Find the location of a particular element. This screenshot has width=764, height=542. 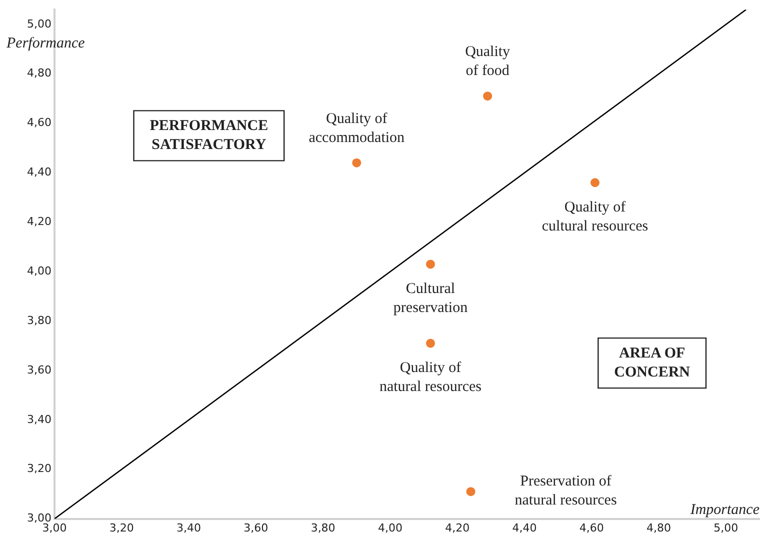

x-tick-label: 3,80 is located at coordinates (323, 527).